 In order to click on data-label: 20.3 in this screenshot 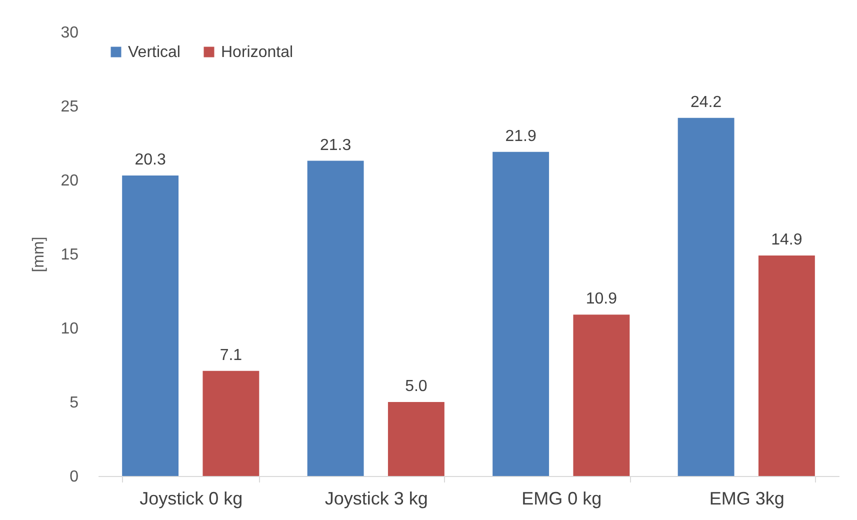, I will do `click(150, 160)`.